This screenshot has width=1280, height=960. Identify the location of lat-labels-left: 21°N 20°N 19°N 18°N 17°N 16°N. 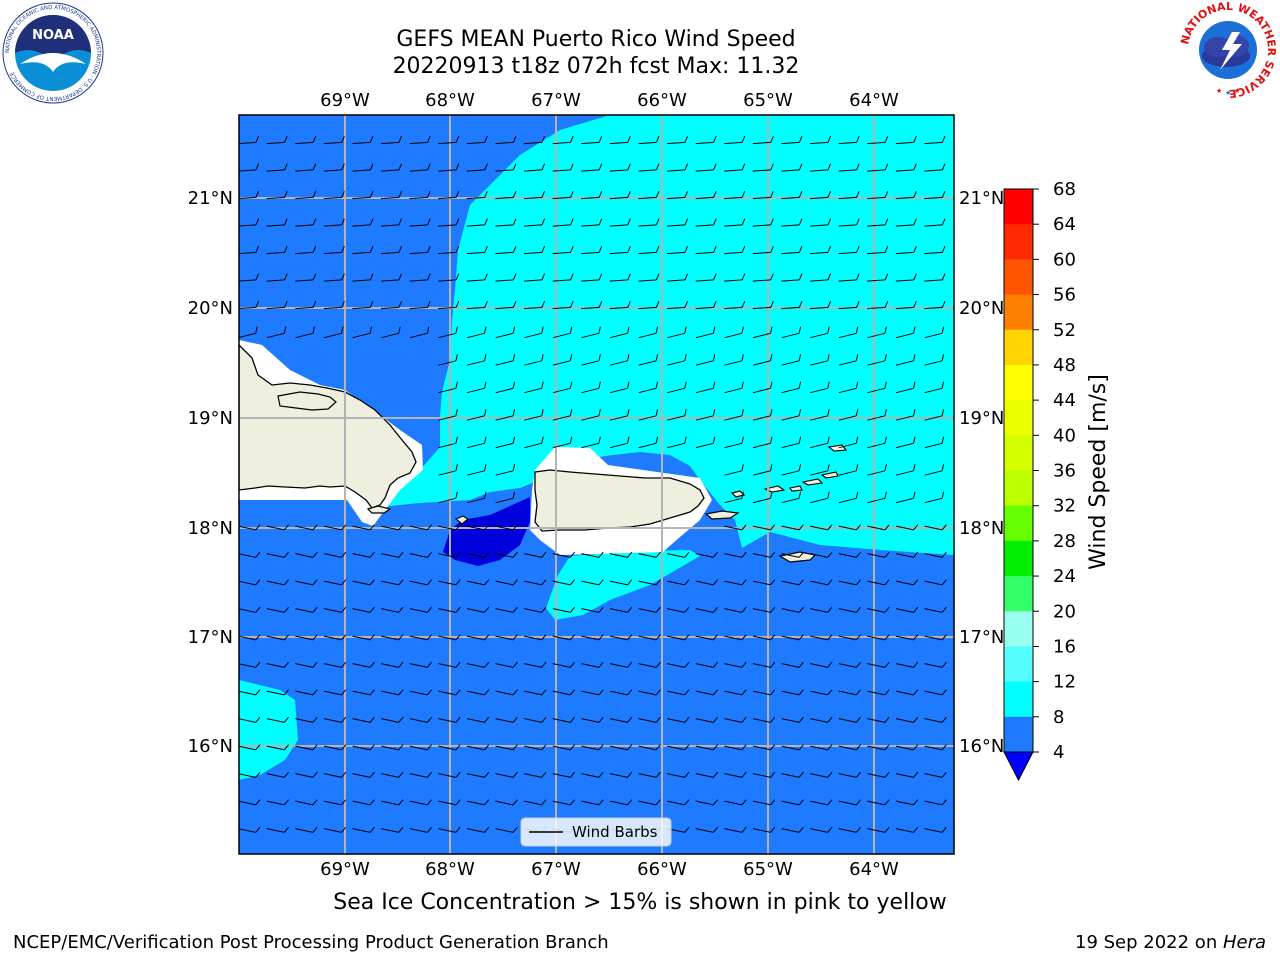
(210, 472).